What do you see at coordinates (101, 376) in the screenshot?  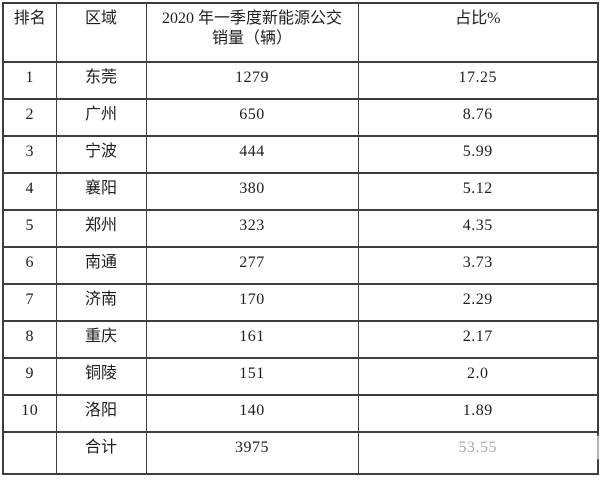 I see `region-cell: 铜陵` at bounding box center [101, 376].